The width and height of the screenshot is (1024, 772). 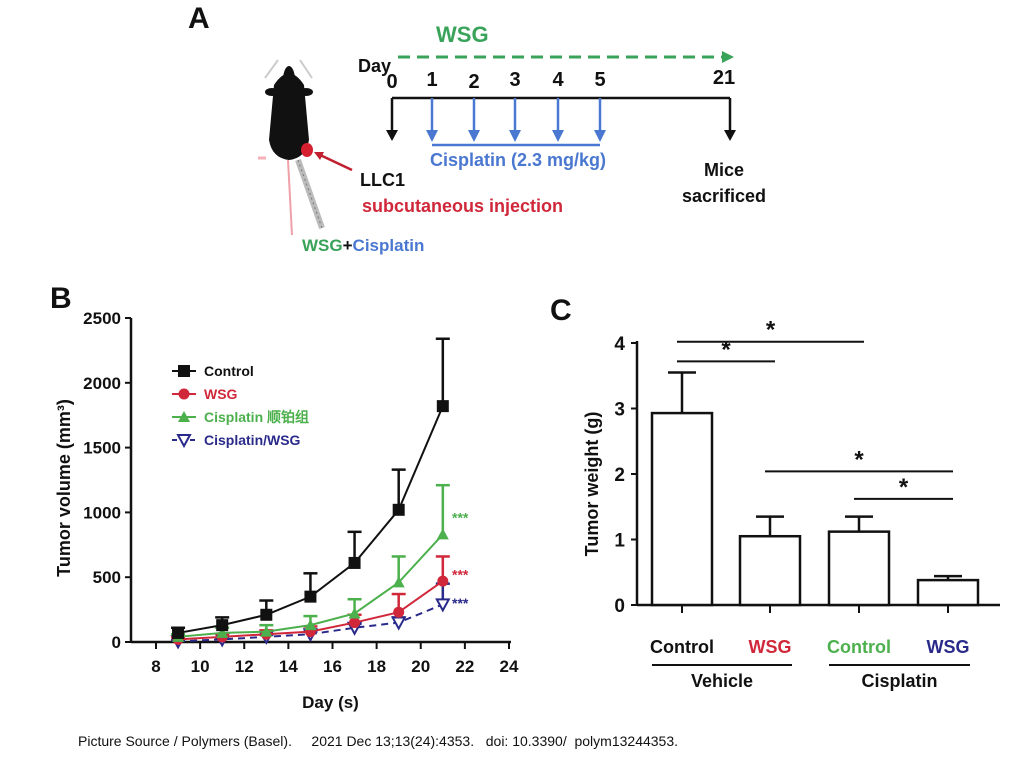 What do you see at coordinates (199, 18) in the screenshot?
I see `panel-a-letter: A` at bounding box center [199, 18].